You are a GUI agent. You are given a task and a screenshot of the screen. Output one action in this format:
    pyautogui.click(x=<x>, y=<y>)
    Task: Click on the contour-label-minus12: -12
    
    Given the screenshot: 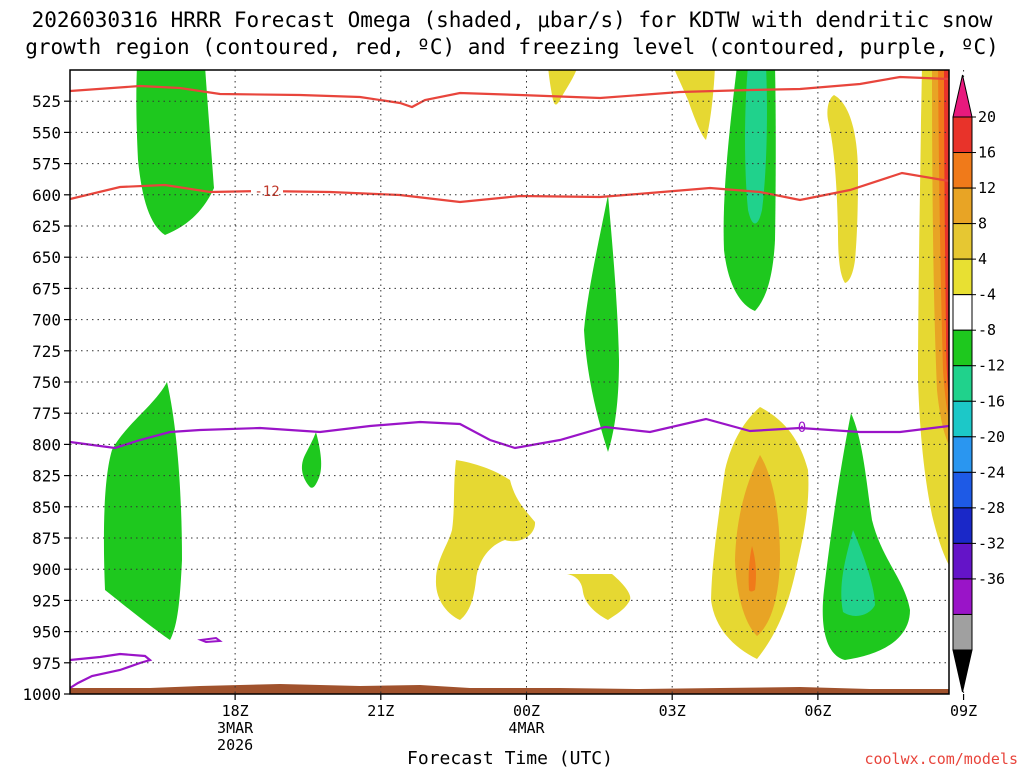 What is the action you would take?
    pyautogui.click(x=266, y=192)
    